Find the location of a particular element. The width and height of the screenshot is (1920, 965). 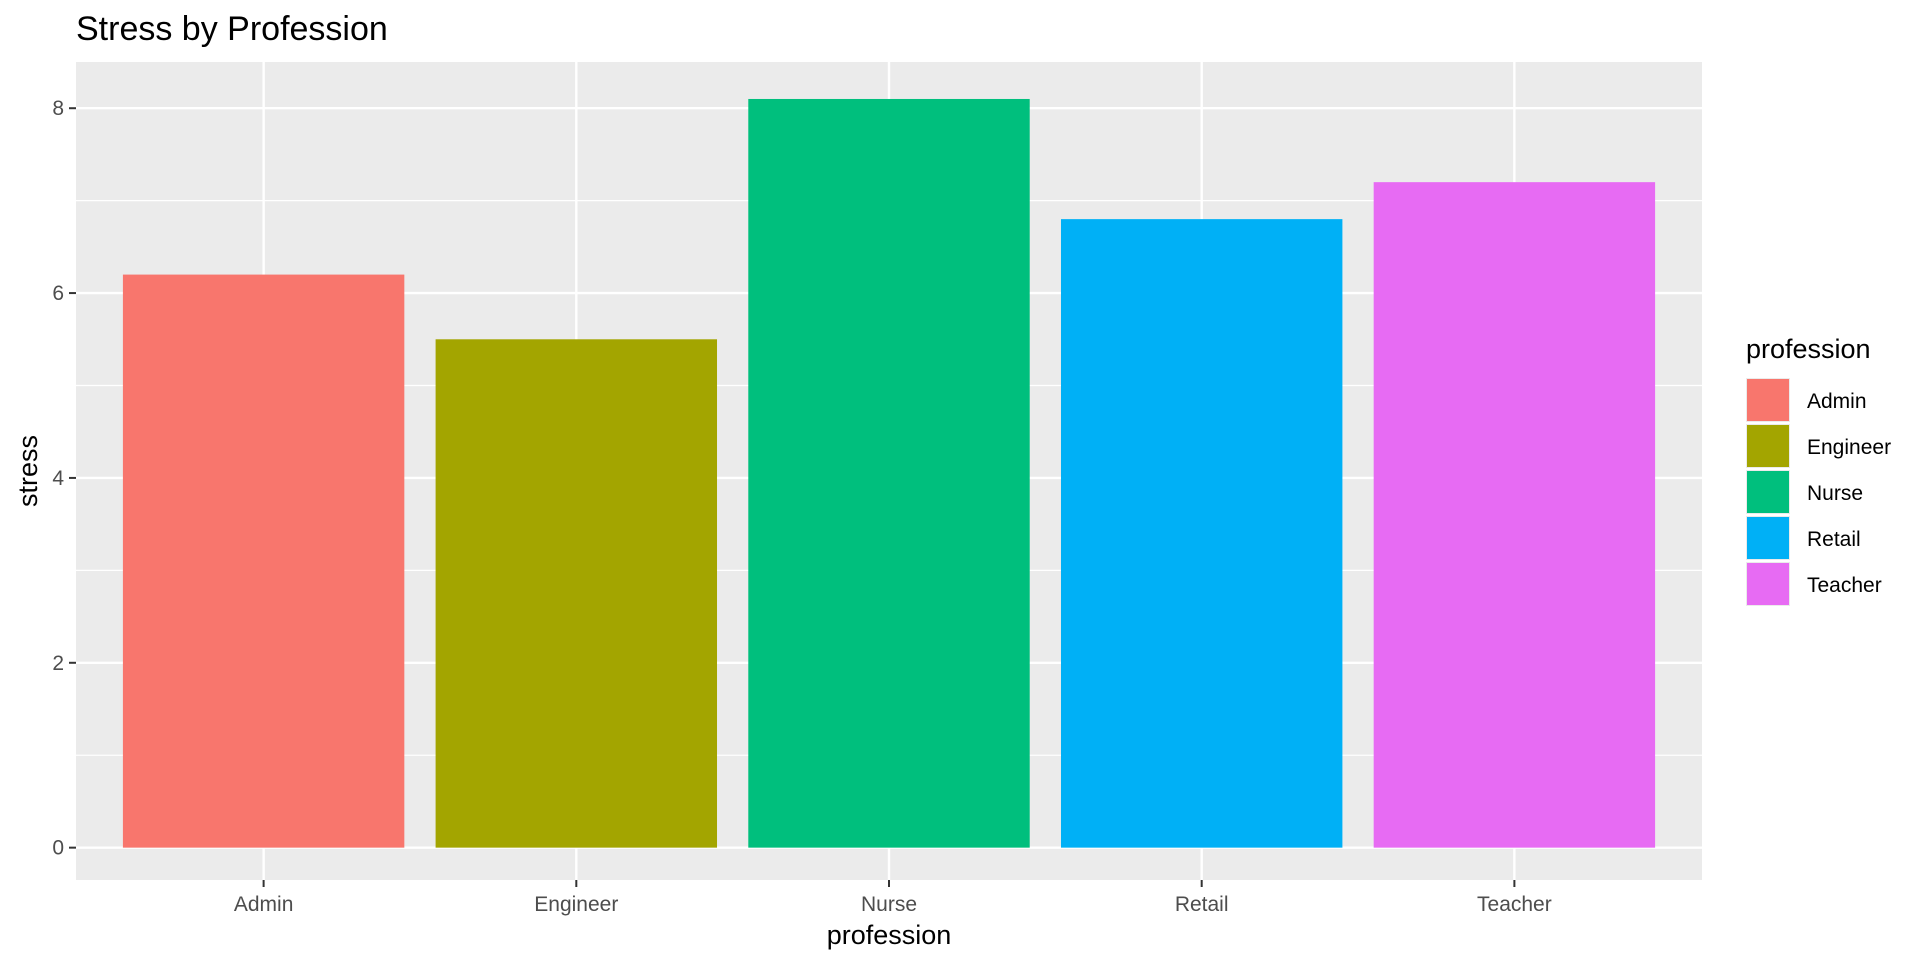

bar-nurse is located at coordinates (889, 473).